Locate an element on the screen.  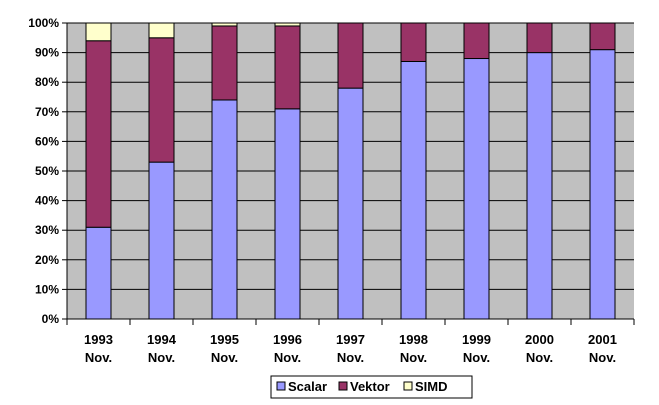
bar-scalar-1997 is located at coordinates (350, 203).